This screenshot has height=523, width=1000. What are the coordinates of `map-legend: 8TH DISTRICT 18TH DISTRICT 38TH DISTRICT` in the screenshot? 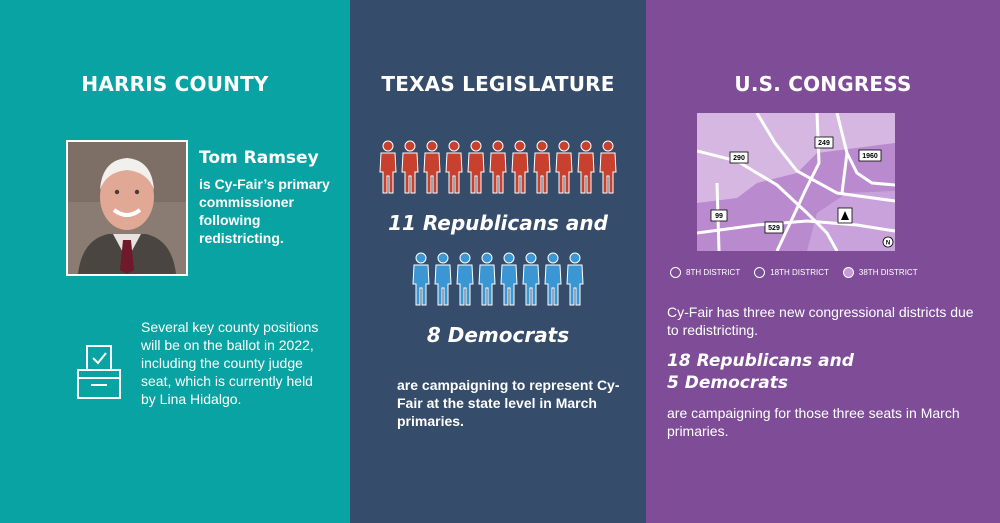 It's located at (794, 272).